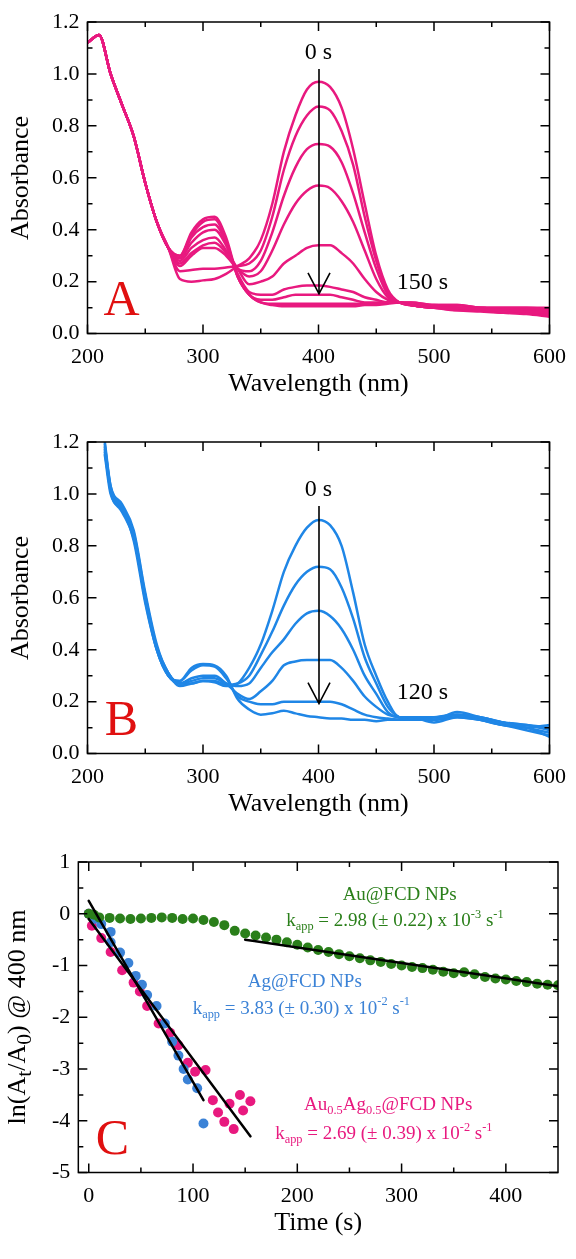 This screenshot has width=576, height=1259. Describe the element at coordinates (318, 1221) in the screenshot. I see `x-axis-title: Time (s)` at that location.